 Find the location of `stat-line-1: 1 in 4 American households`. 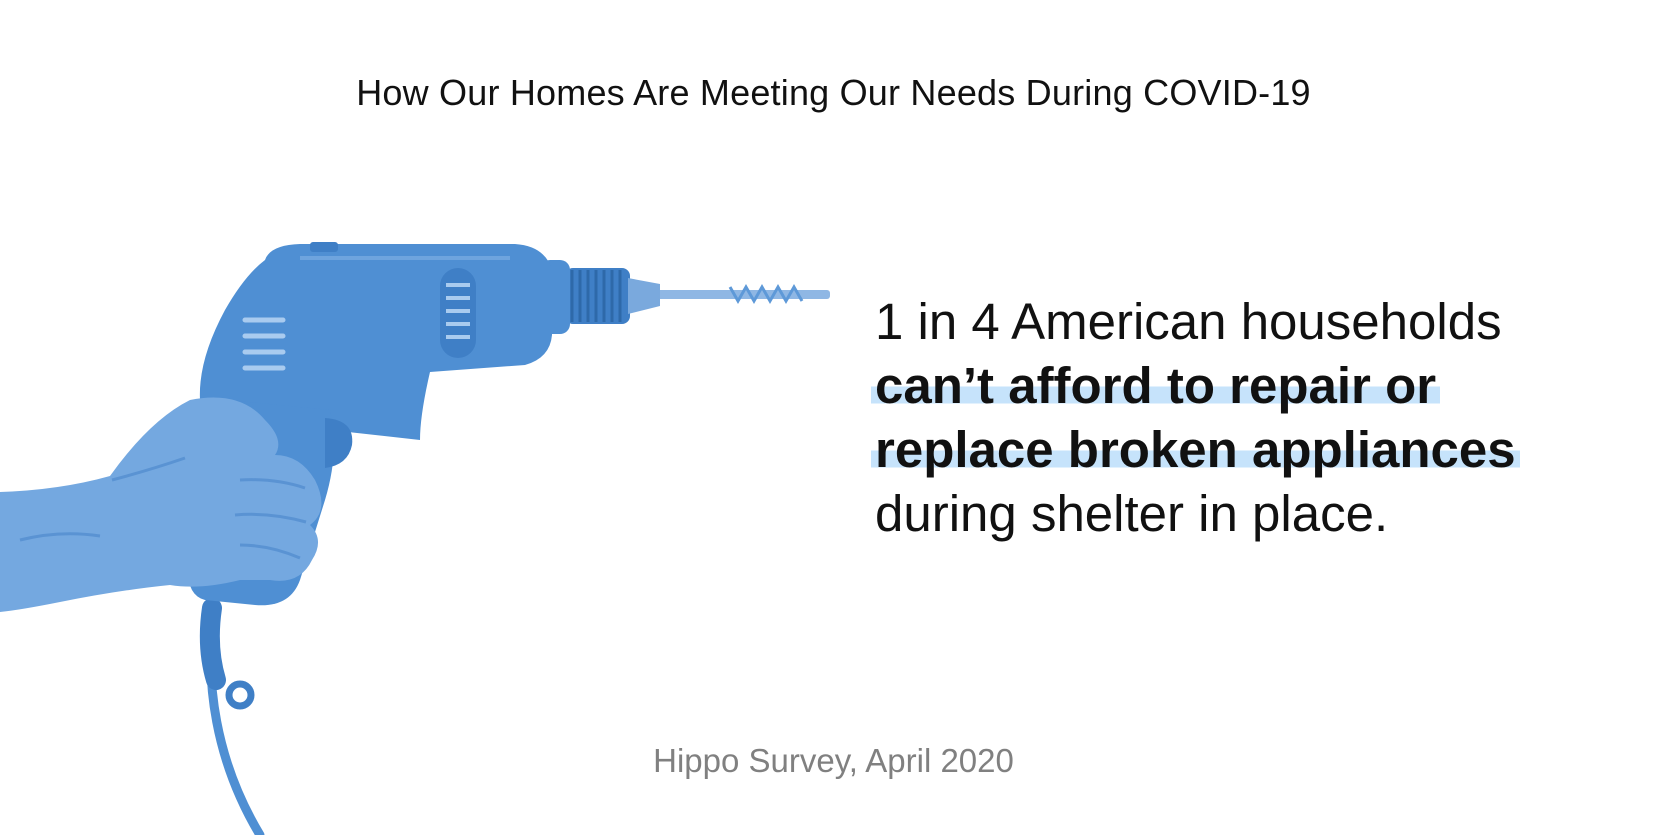

stat-line-1: 1 in 4 American households is located at coordinates (1188, 321).